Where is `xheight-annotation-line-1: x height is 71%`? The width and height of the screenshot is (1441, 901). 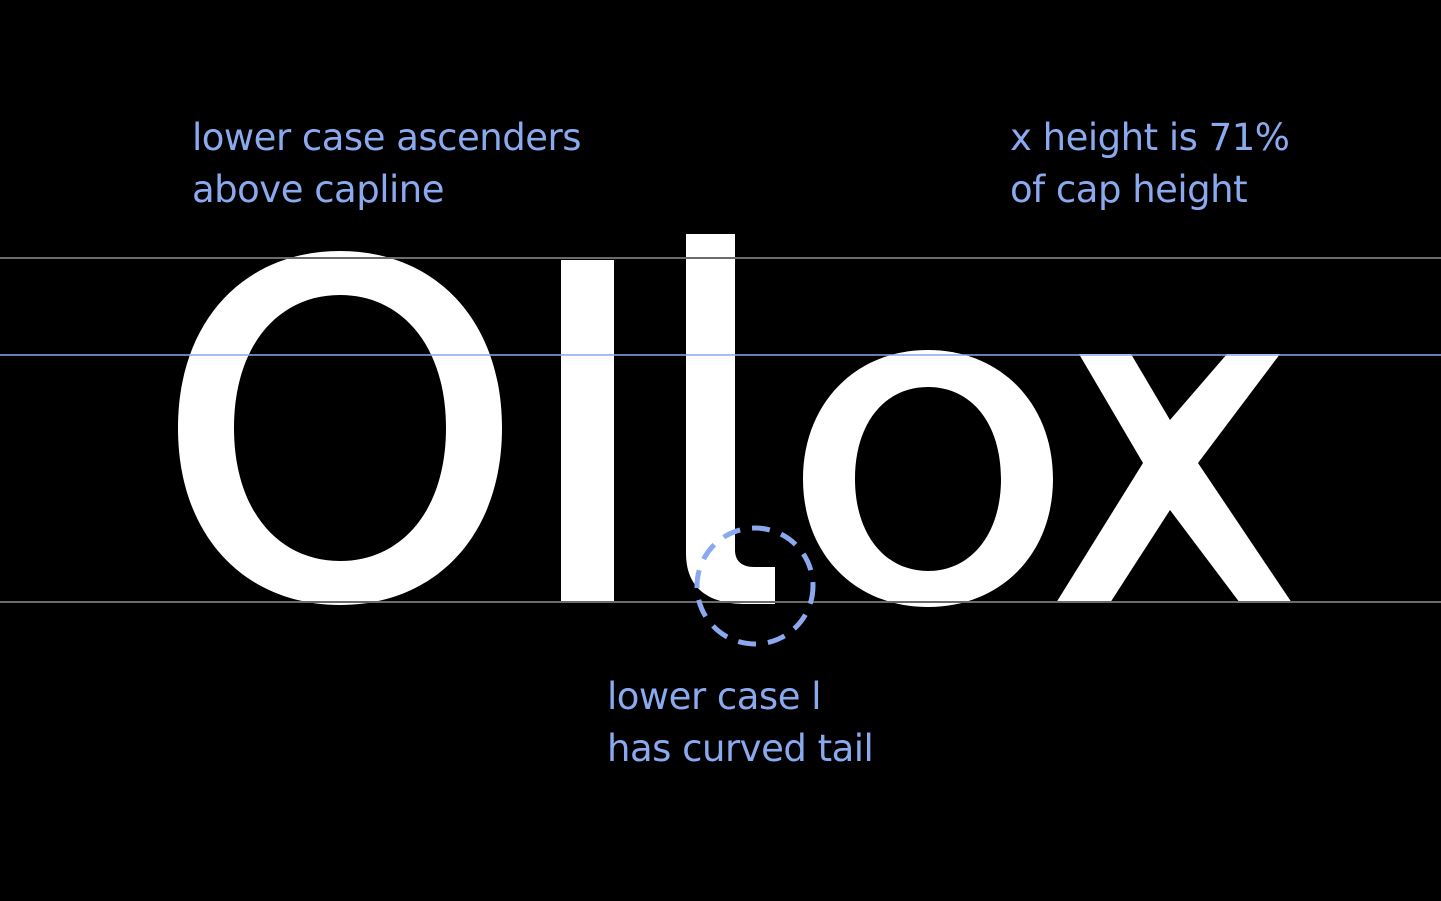
xheight-annotation-line-1: x height is 71% is located at coordinates (1150, 137).